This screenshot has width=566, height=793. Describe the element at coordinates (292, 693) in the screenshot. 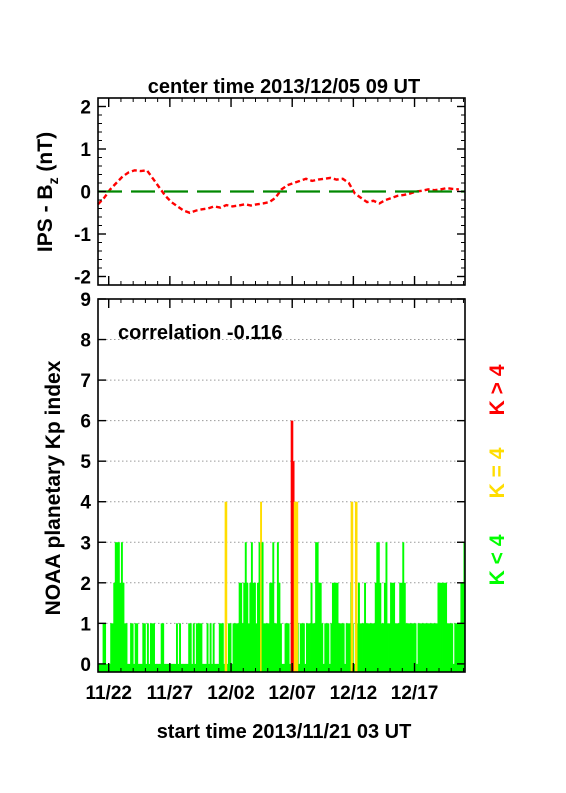

I see `x-tick-label: 12/07` at that location.